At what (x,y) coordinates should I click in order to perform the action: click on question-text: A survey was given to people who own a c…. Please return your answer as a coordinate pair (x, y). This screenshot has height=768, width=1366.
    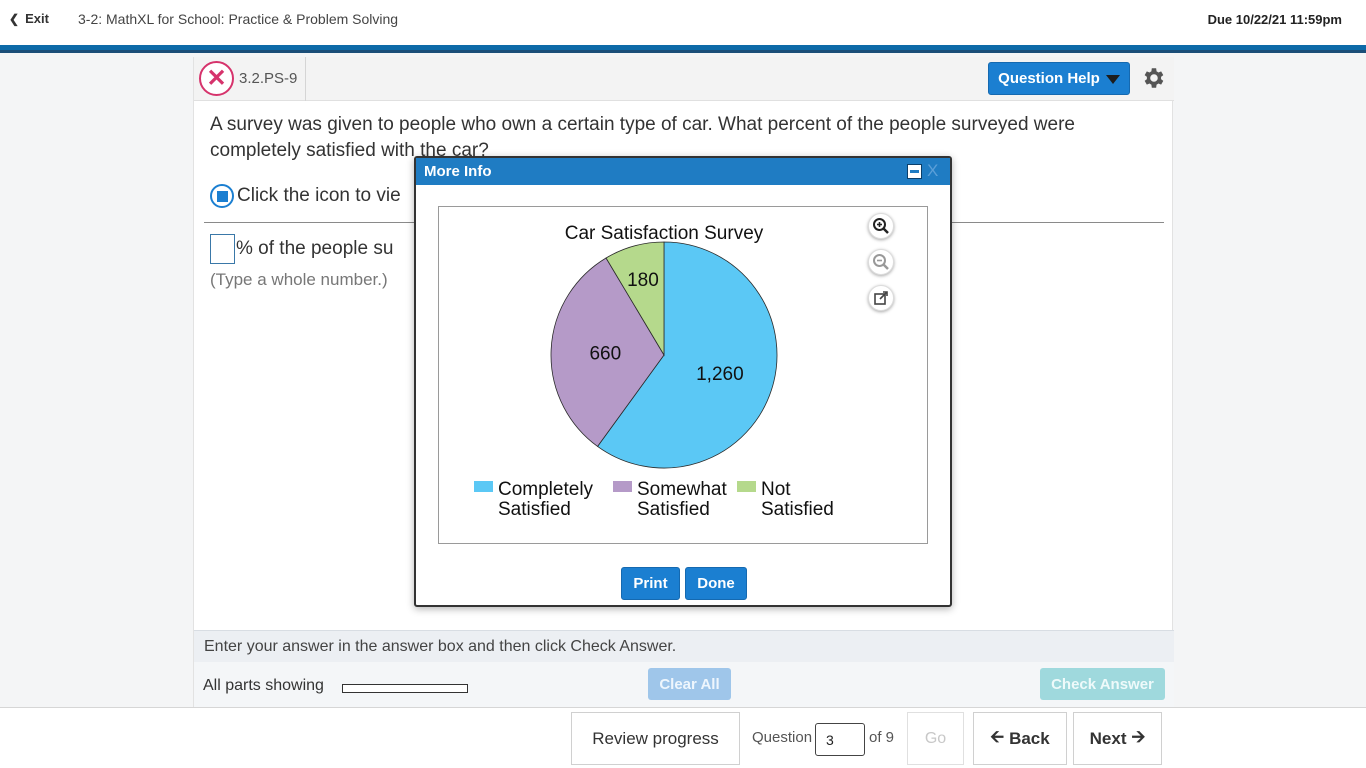
    Looking at the image, I should click on (642, 137).